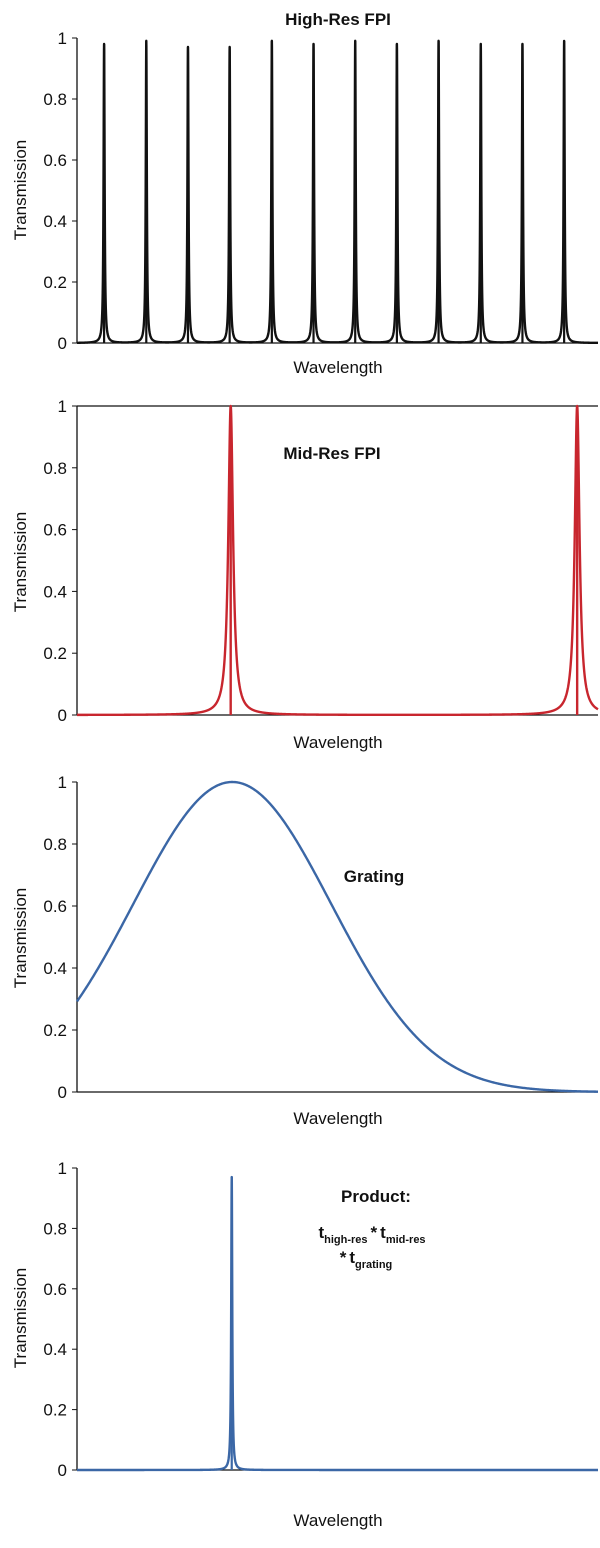 This screenshot has width=600, height=1548. I want to click on formula-op-1: *, so click(374, 1232).